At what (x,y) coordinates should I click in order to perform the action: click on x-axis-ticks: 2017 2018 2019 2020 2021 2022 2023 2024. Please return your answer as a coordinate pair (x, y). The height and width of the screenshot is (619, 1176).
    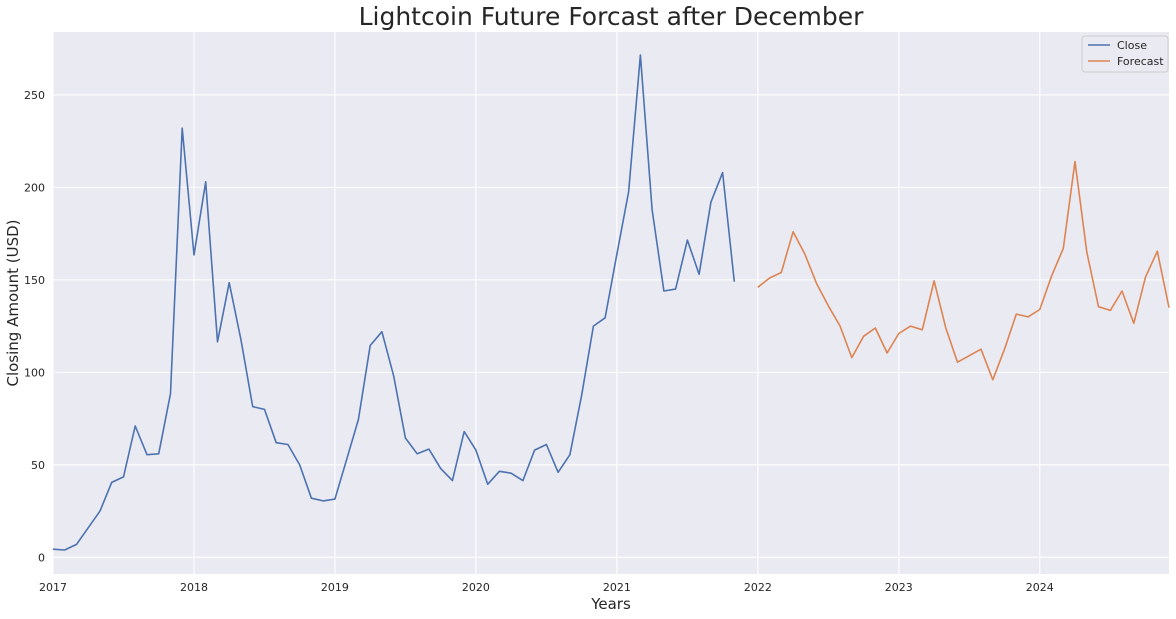
    Looking at the image, I should click on (546, 587).